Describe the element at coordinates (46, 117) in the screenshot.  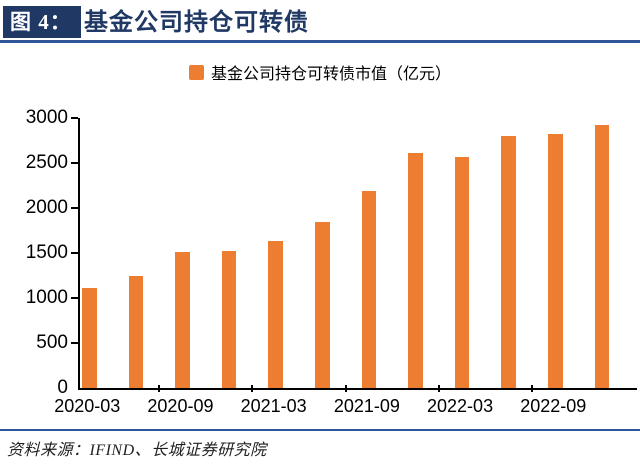
I see `y-axis-label: 3000` at that location.